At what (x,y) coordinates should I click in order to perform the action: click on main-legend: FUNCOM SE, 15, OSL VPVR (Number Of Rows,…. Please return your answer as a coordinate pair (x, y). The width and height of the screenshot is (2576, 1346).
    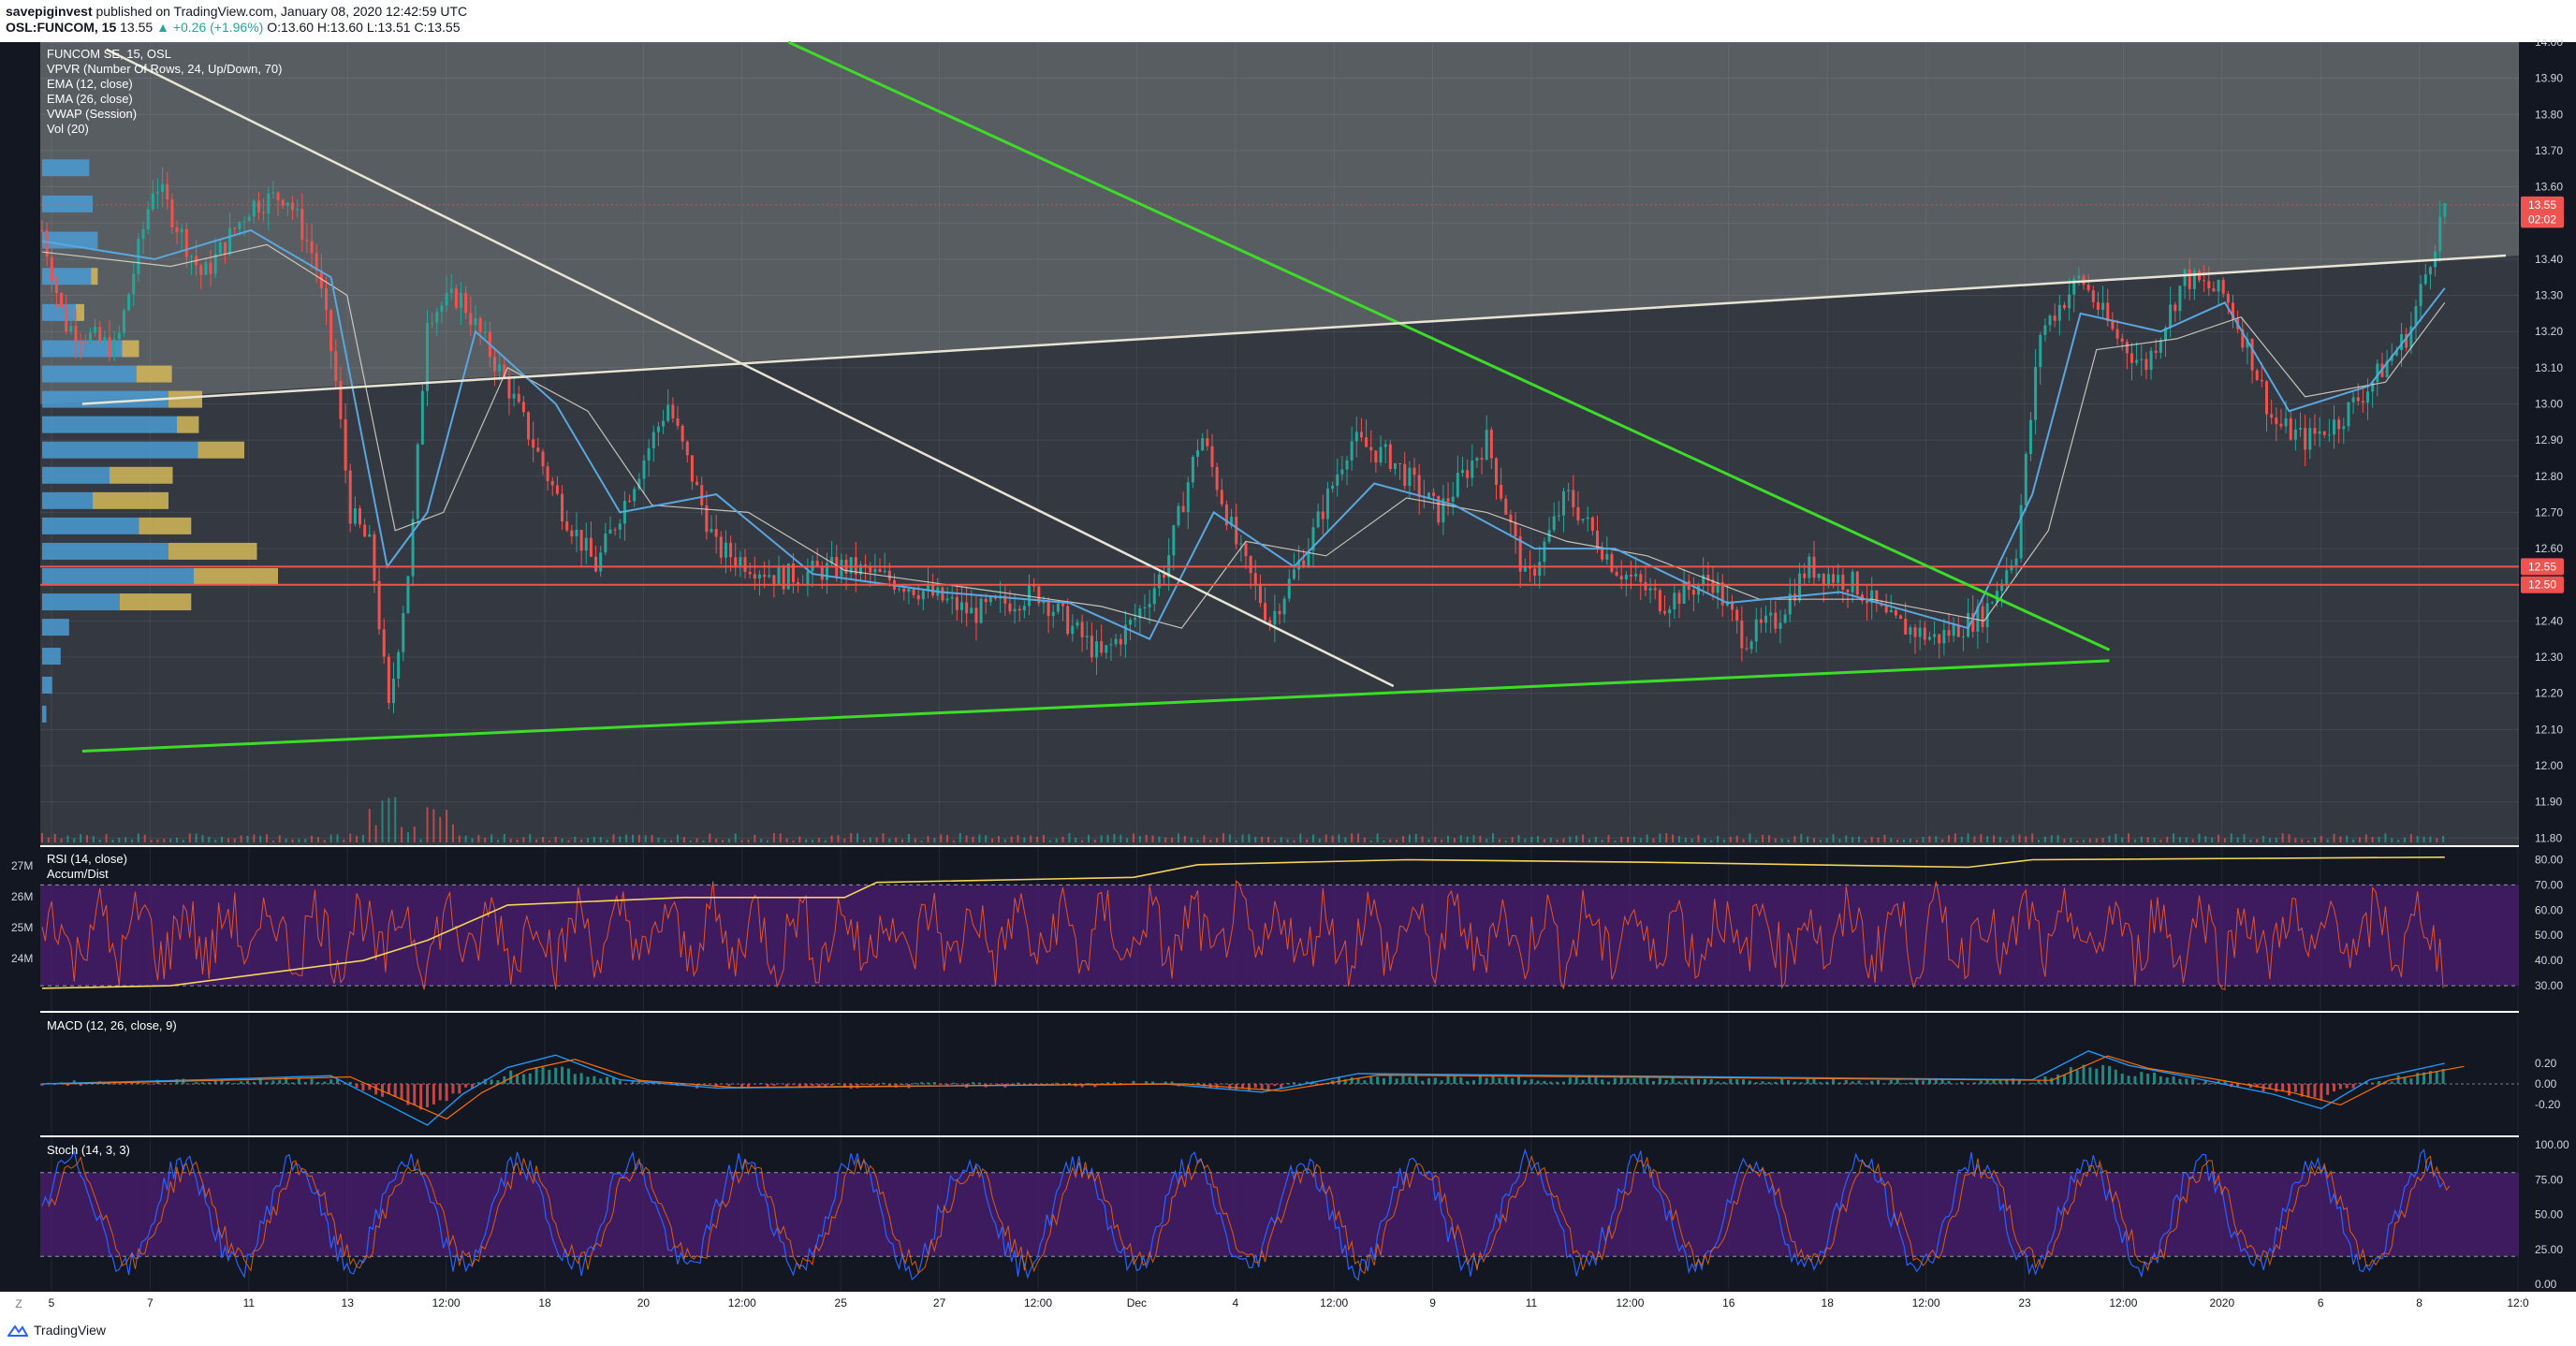
    Looking at the image, I should click on (164, 91).